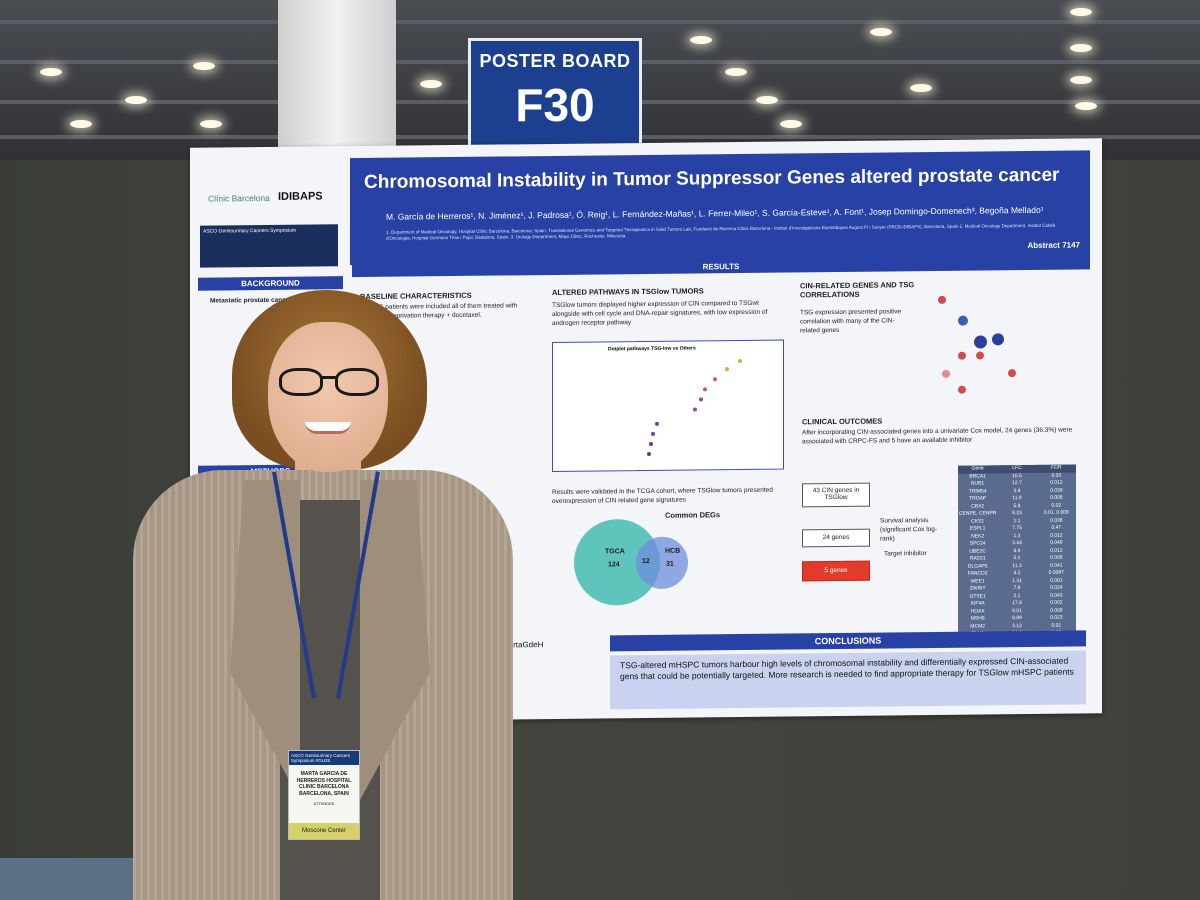  I want to click on venn-label-a: TGCA, so click(615, 552).